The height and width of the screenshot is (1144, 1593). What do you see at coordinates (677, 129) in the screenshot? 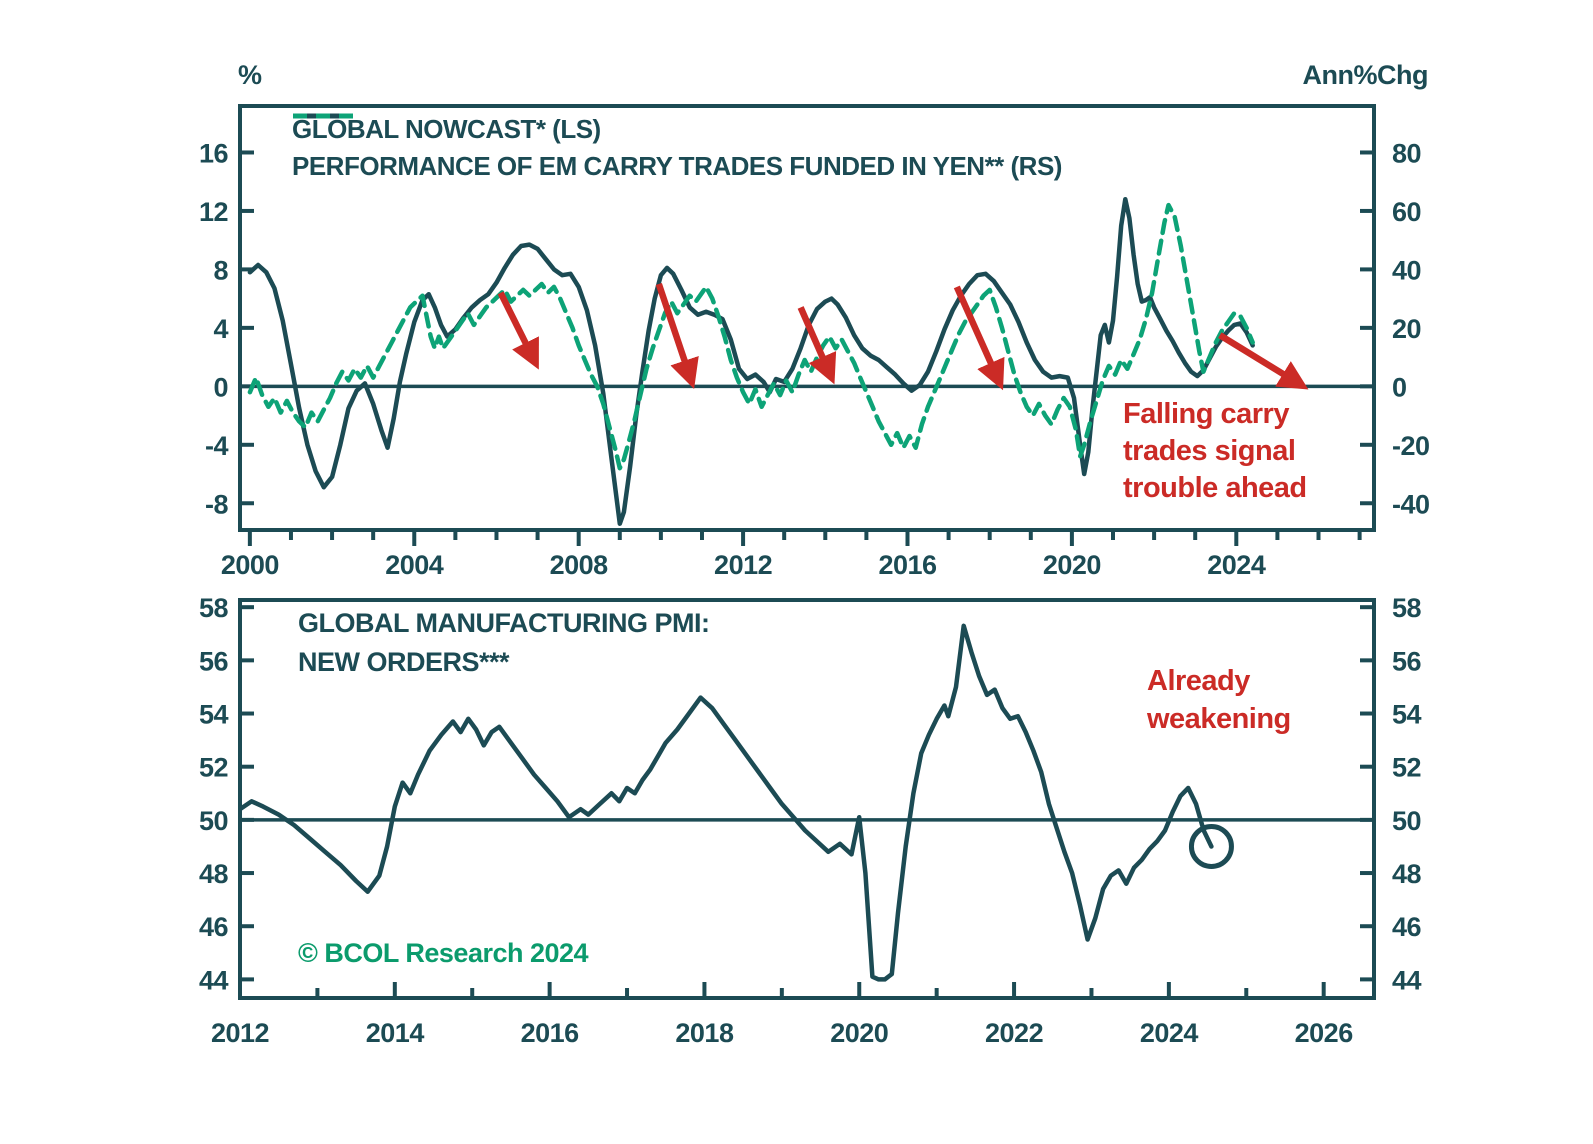
I see `legend-row-nowcast: GLOBAL NOWCAST* (LS)` at bounding box center [677, 129].